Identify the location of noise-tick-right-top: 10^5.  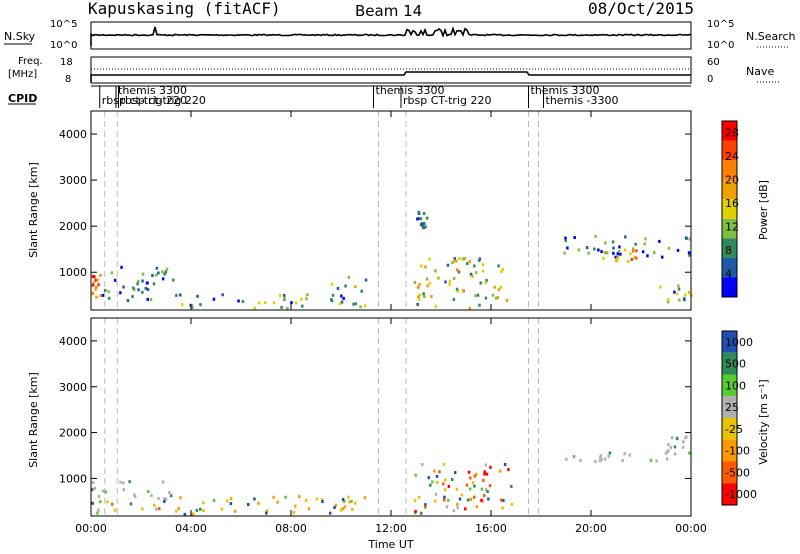
(720, 24).